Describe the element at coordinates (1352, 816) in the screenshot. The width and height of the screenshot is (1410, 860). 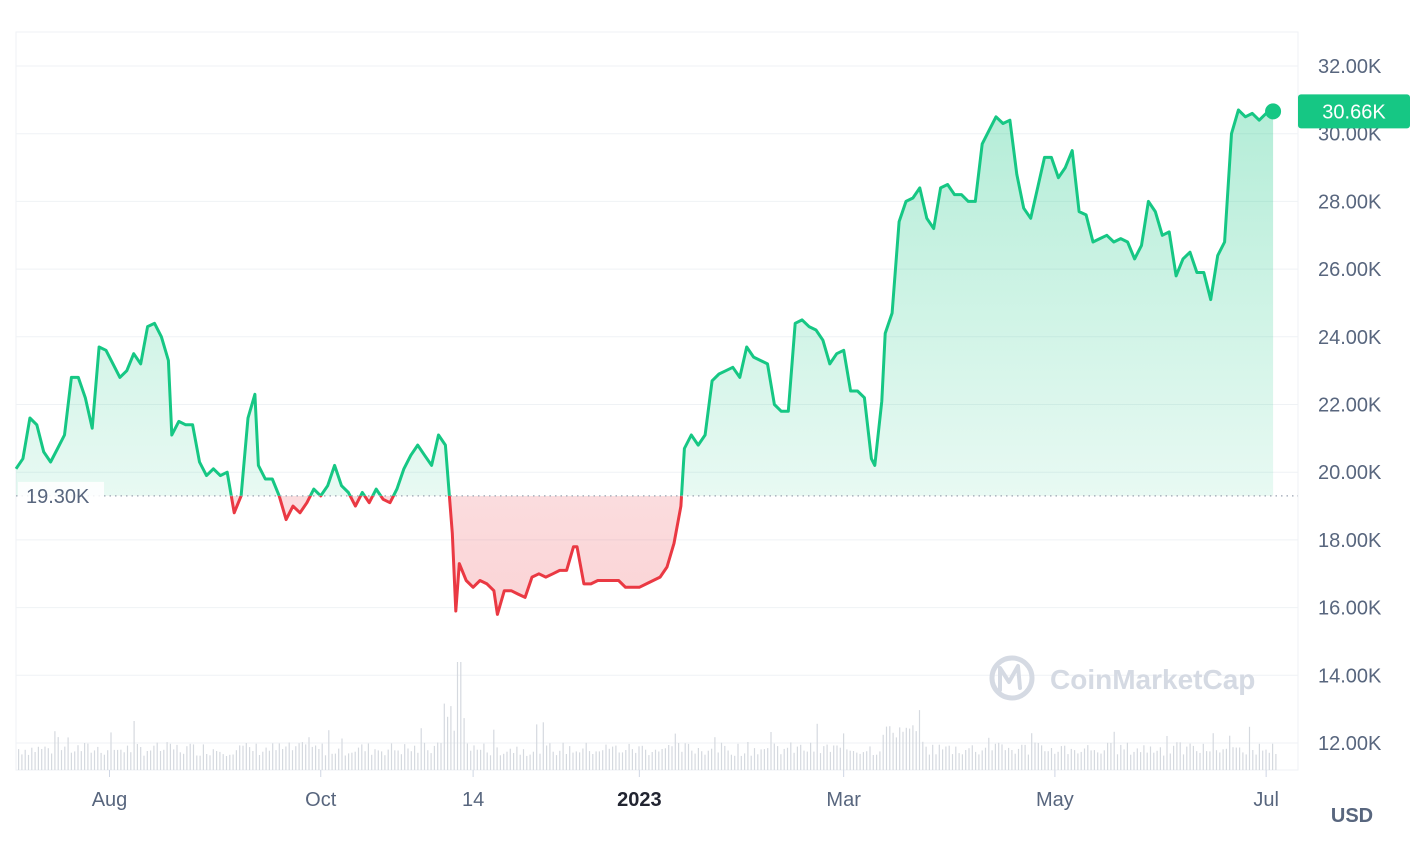
I see `currency-text: USD` at that location.